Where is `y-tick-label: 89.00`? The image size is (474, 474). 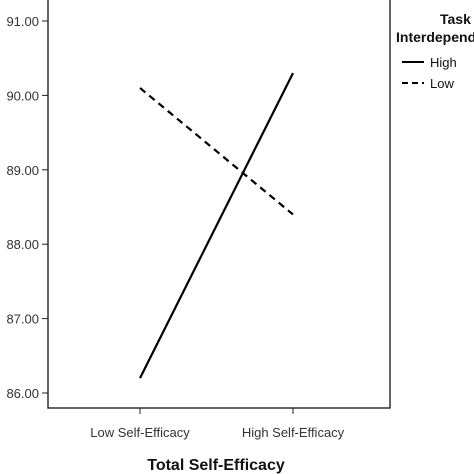 y-tick-label: 89.00 is located at coordinates (22, 170).